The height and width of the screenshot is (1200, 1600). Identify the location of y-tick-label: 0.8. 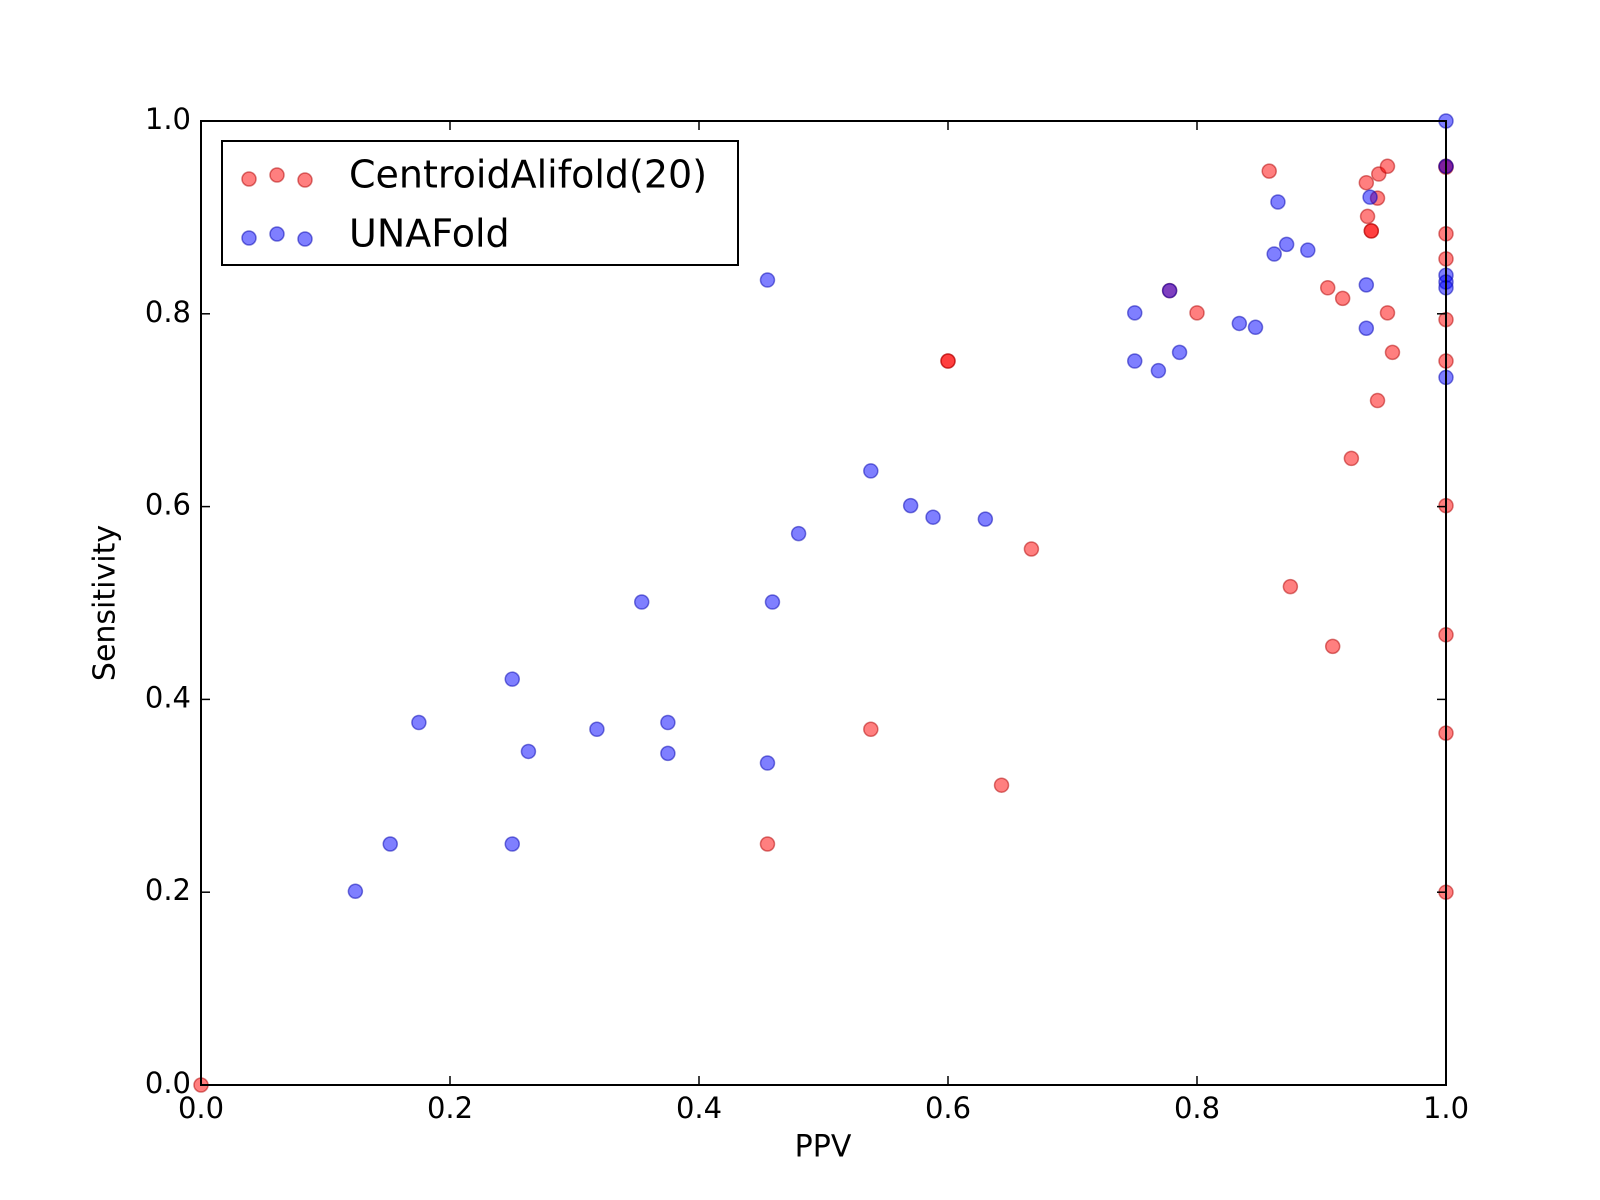
(168, 312).